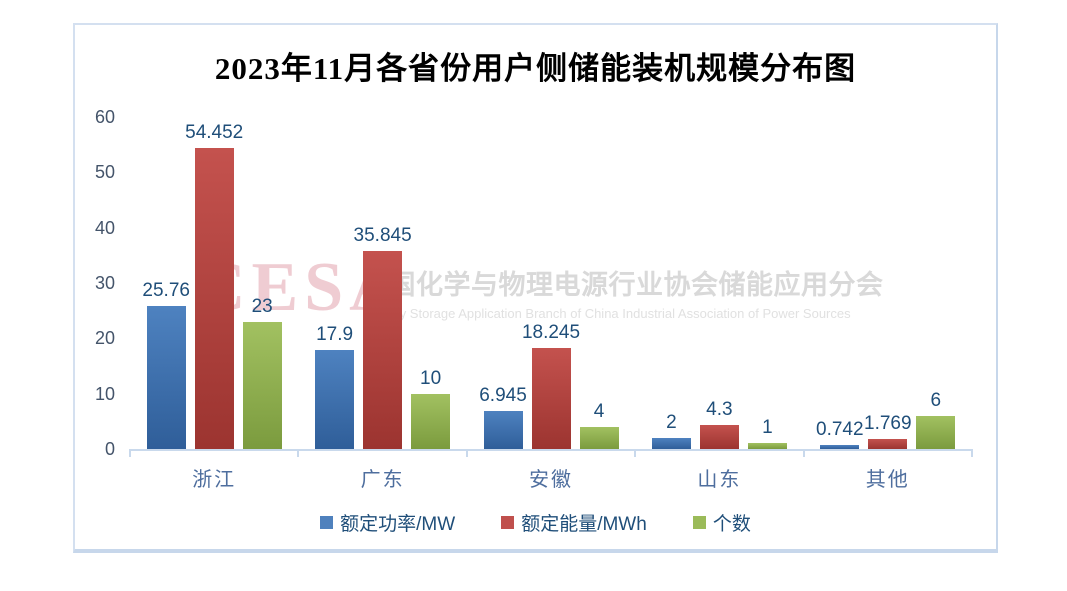  What do you see at coordinates (503, 395) in the screenshot?
I see `data-label: 6.945` at bounding box center [503, 395].